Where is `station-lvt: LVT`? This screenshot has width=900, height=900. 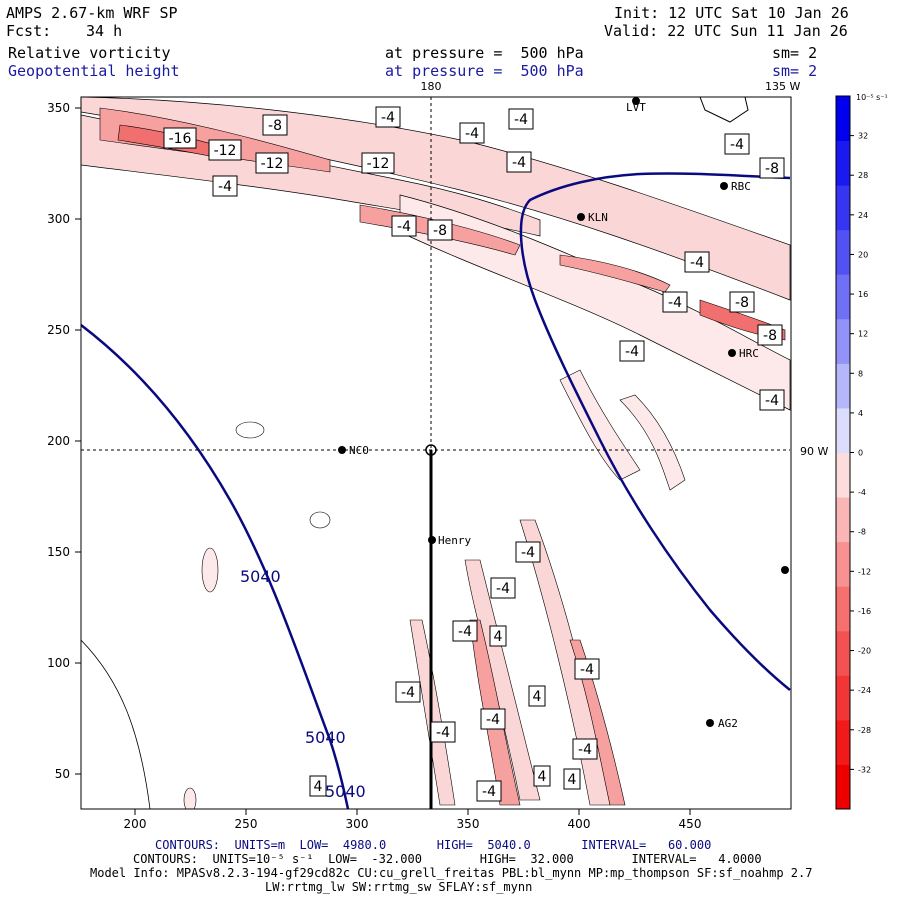 station-lvt: LVT is located at coordinates (636, 105).